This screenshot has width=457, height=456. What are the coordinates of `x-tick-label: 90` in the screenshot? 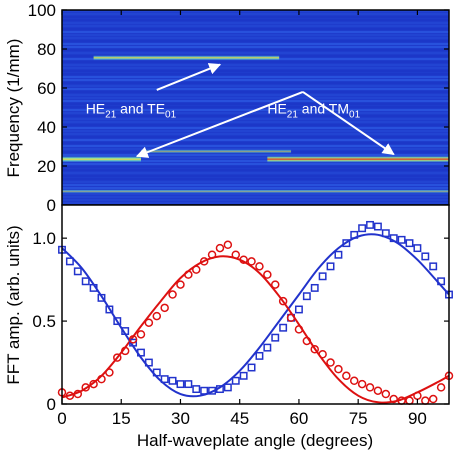 It's located at (417, 418).